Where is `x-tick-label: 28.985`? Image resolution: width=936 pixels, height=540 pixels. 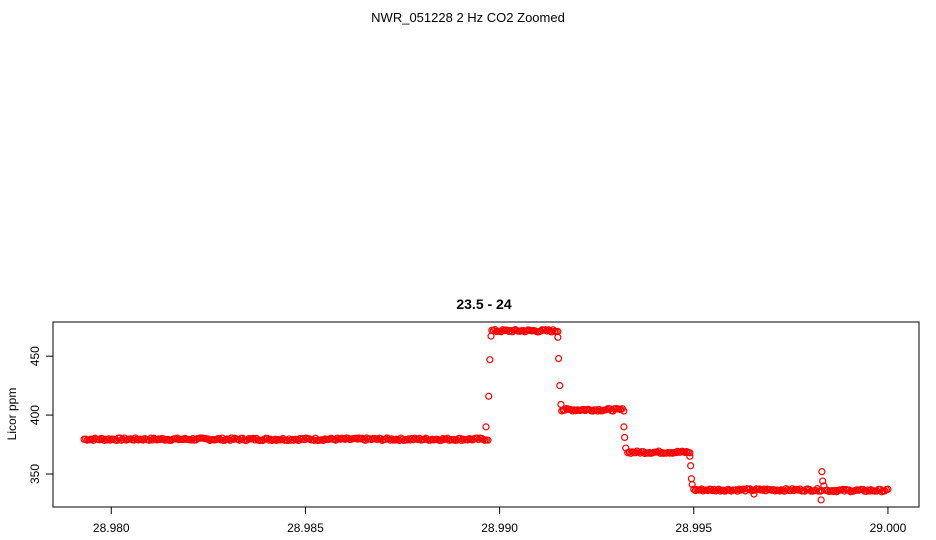 x-tick-label: 28.985 is located at coordinates (305, 528).